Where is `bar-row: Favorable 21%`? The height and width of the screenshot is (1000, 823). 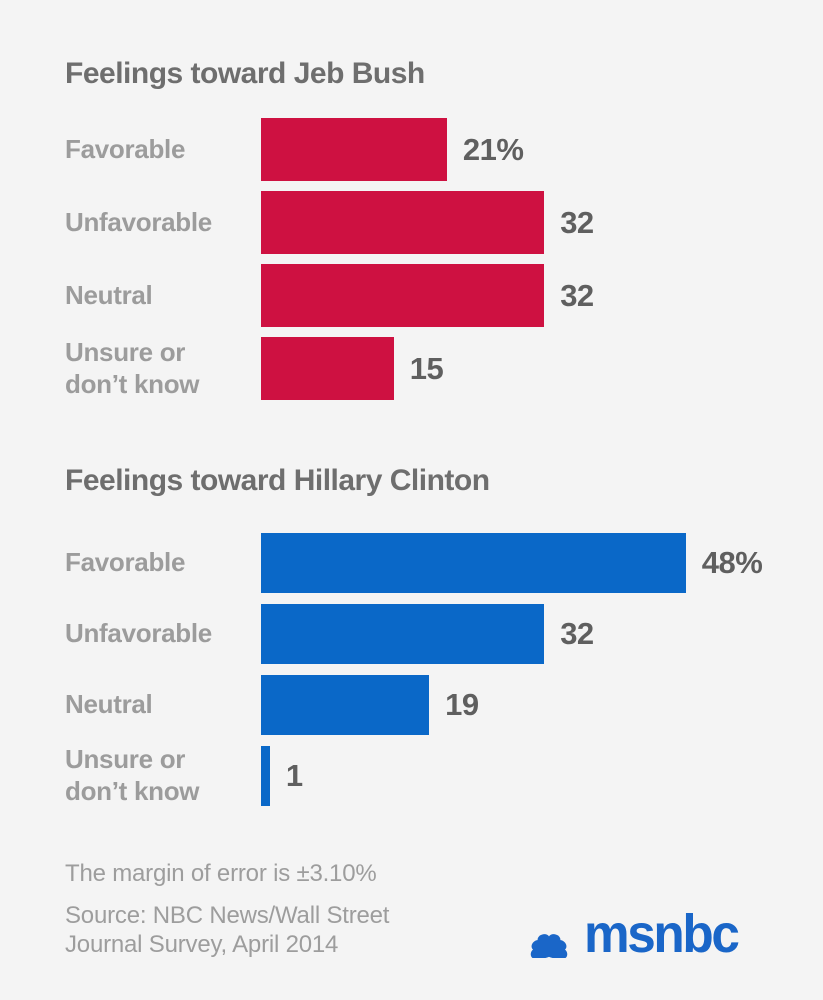
bar-row: Favorable 21% is located at coordinates (424, 149).